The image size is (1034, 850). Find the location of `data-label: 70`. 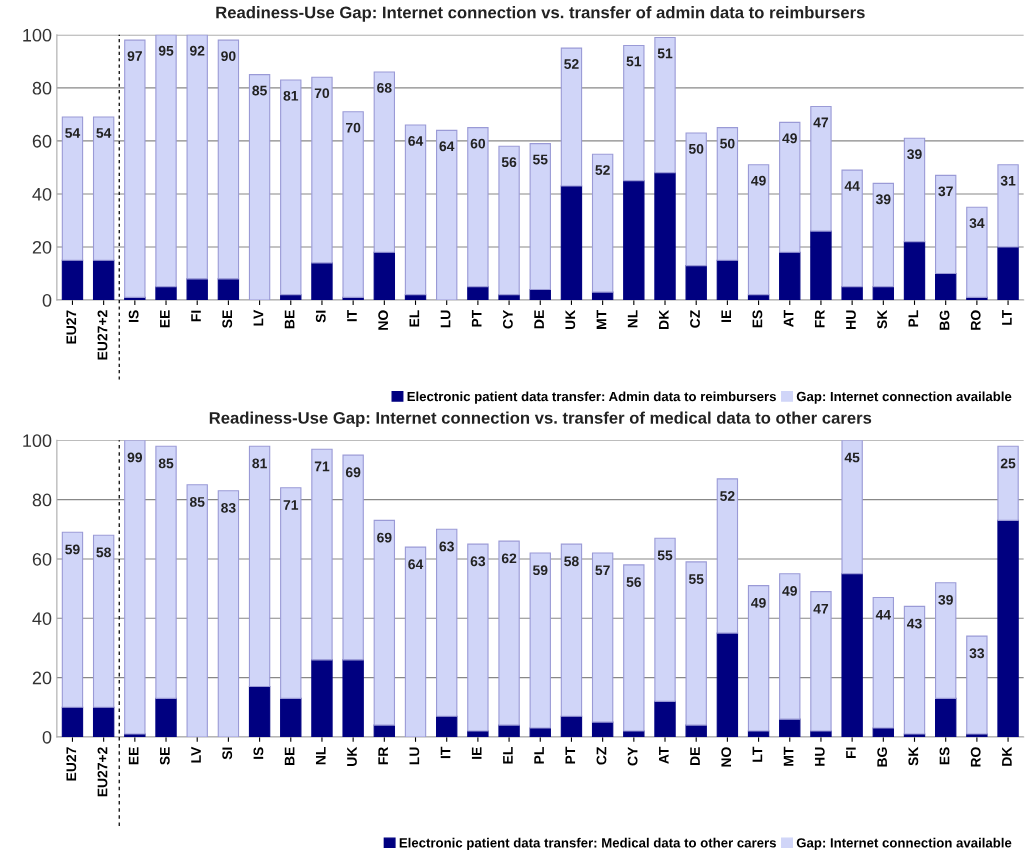

data-label: 70 is located at coordinates (353, 127).